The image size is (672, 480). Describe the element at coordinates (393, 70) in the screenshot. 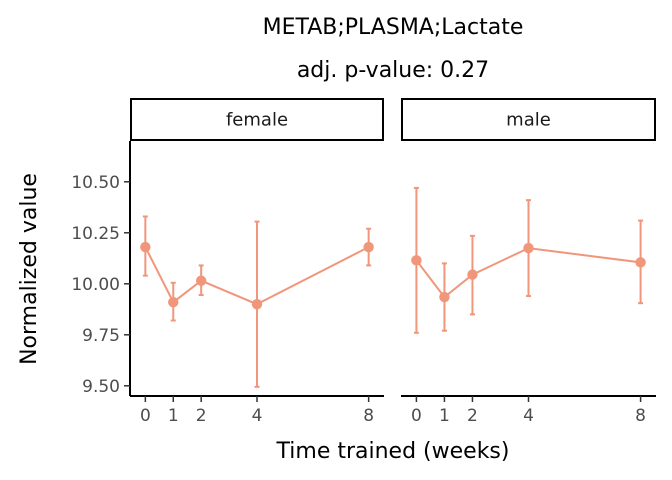

I see `chart-subtitle: adj. p-value: 0.27` at that location.